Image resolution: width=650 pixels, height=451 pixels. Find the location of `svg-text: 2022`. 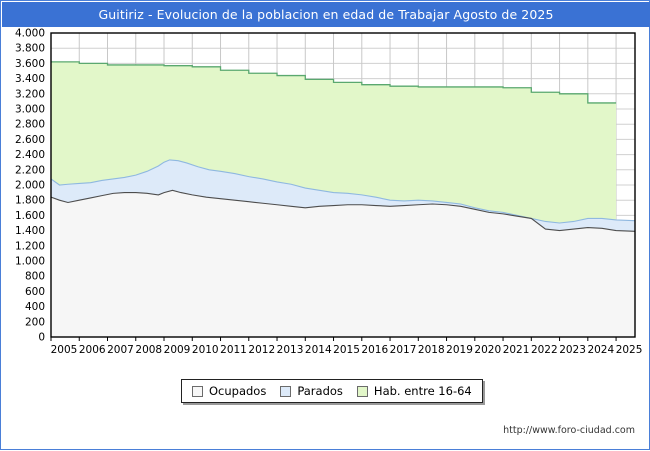

svg-text: 2022 is located at coordinates (544, 350).